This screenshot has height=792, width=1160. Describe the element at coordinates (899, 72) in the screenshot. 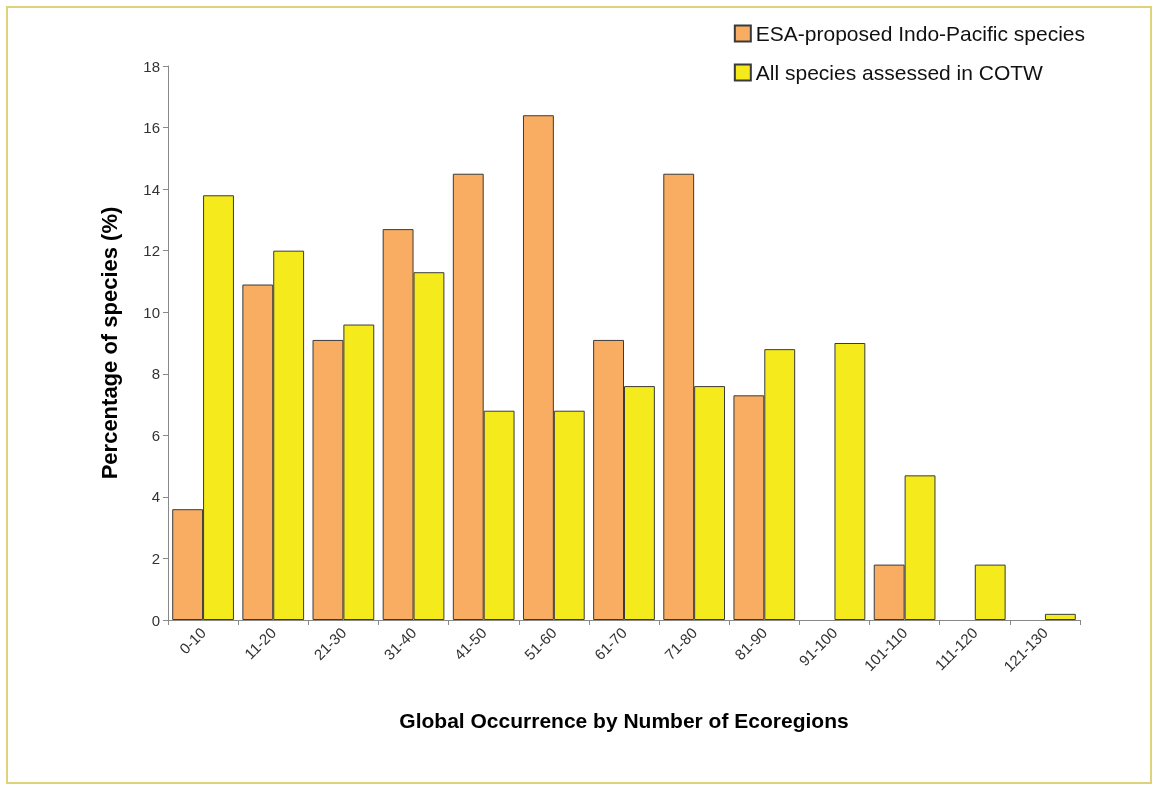

I see `legend-label: All species assessed in COTW` at that location.